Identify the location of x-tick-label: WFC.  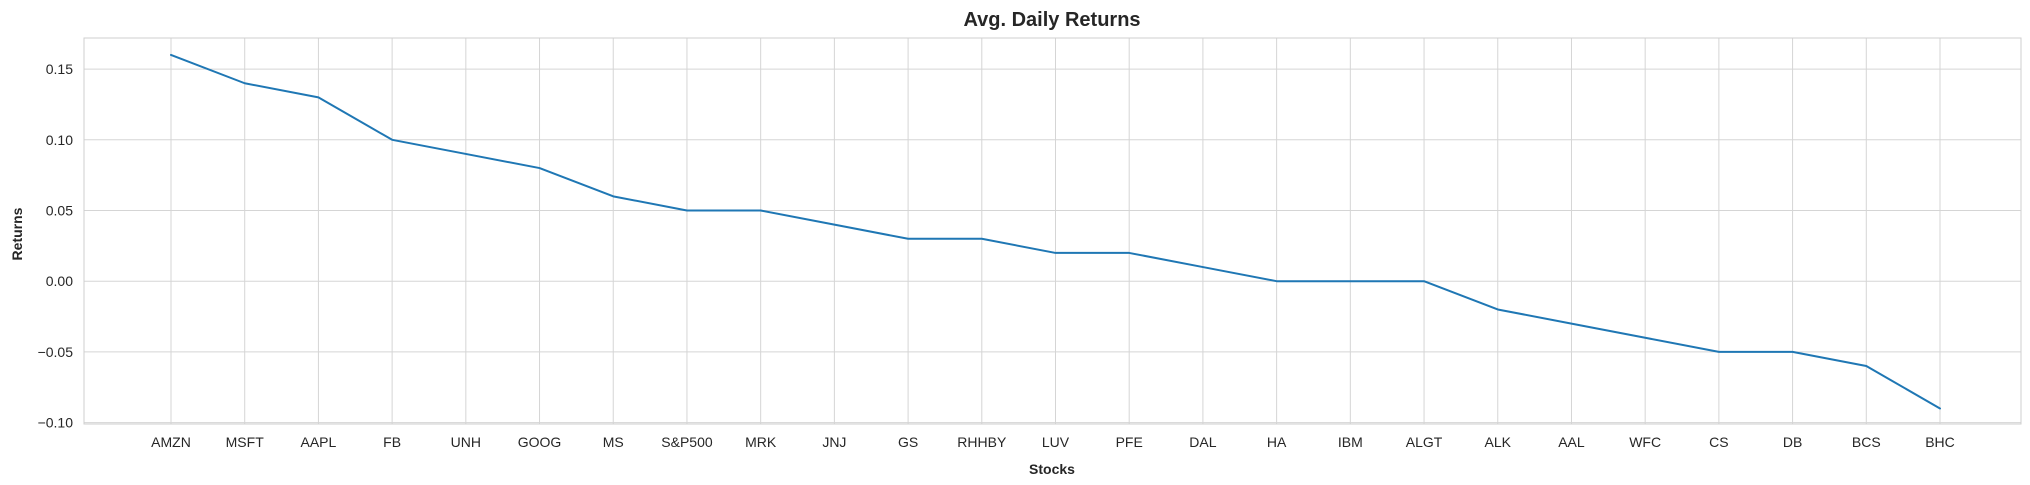
(1645, 442).